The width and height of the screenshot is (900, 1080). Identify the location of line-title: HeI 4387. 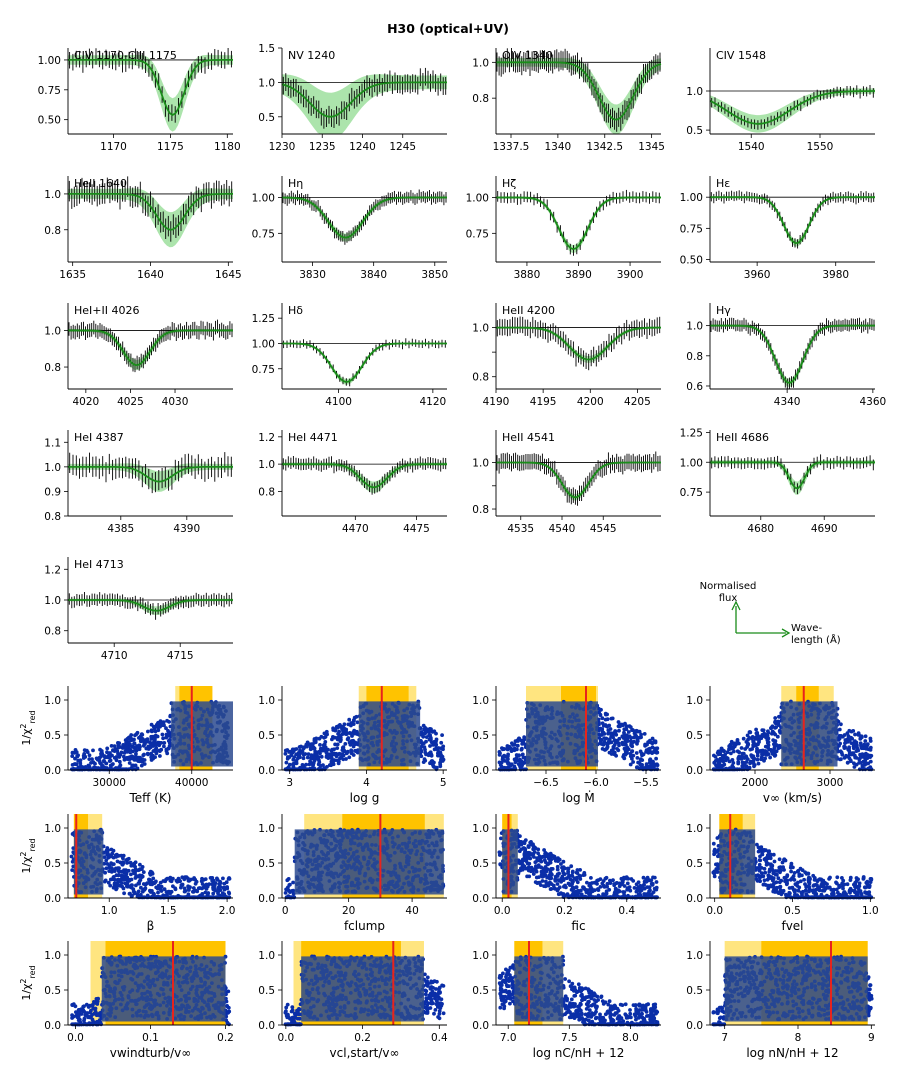
(99, 437).